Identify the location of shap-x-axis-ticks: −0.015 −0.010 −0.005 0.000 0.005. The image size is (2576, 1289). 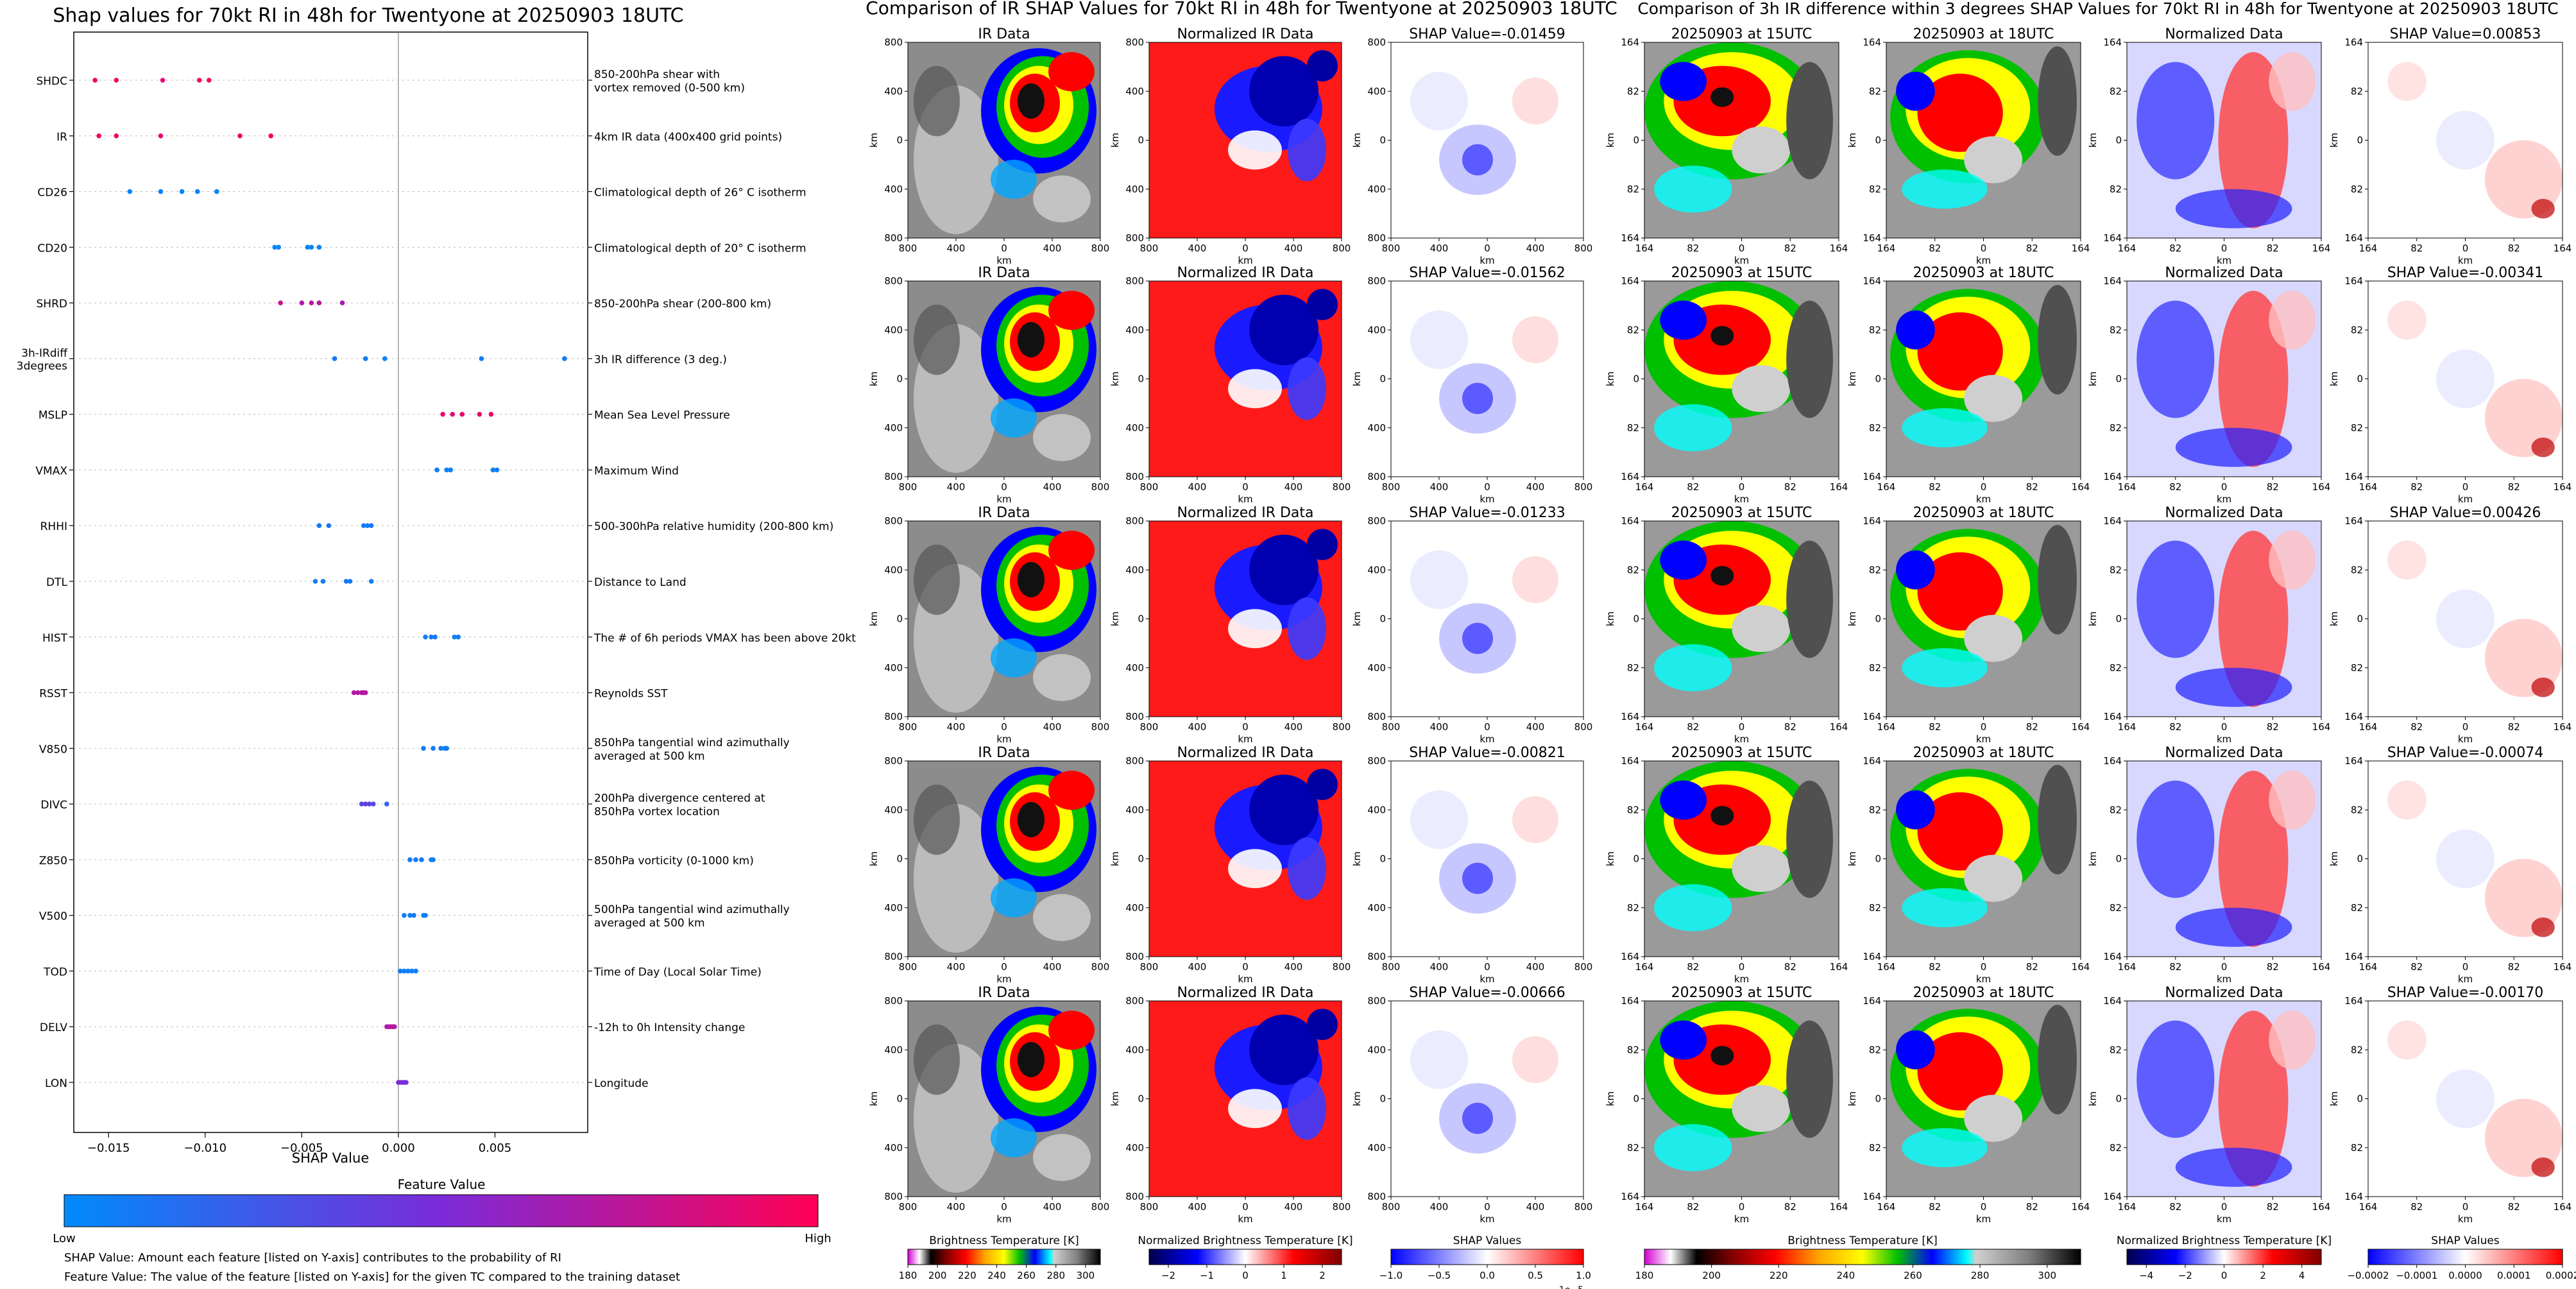
(299, 1143).